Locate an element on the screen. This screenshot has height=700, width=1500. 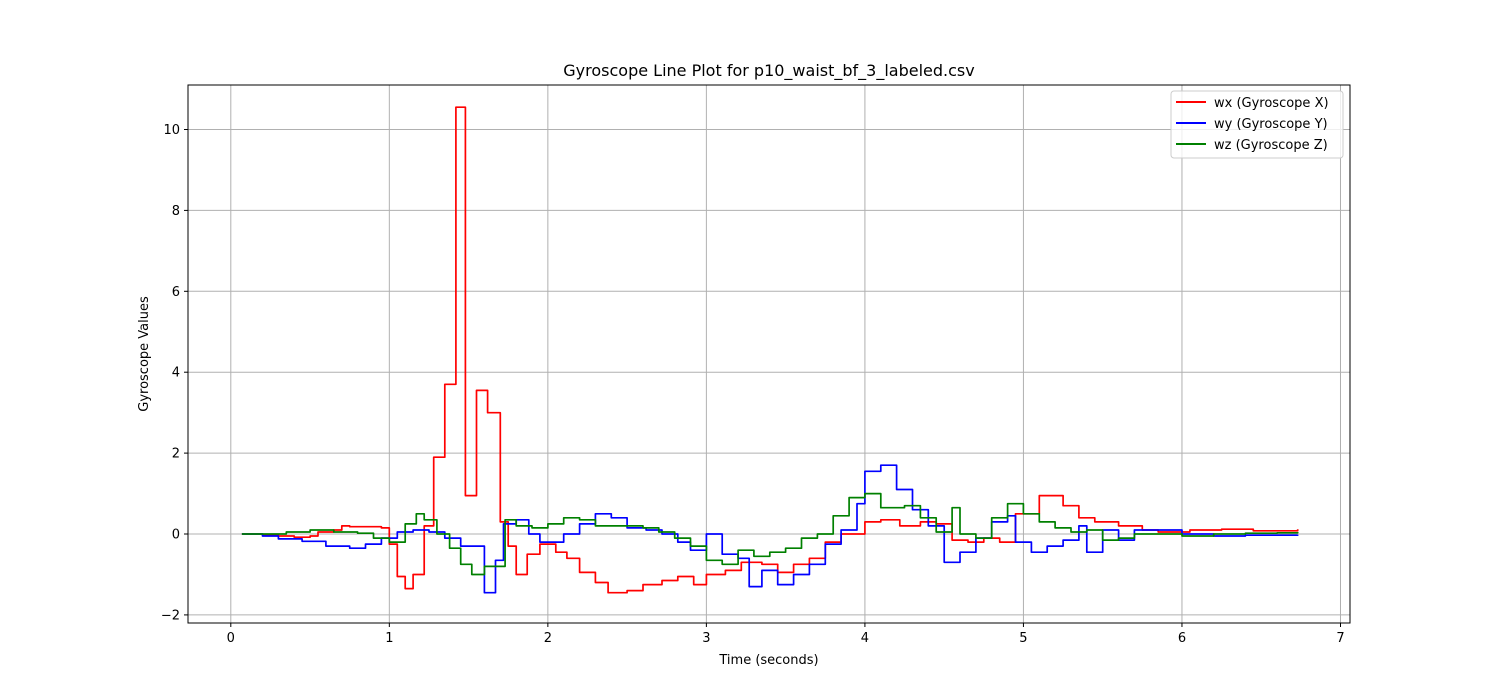
x-tick-label: 4 is located at coordinates (865, 638).